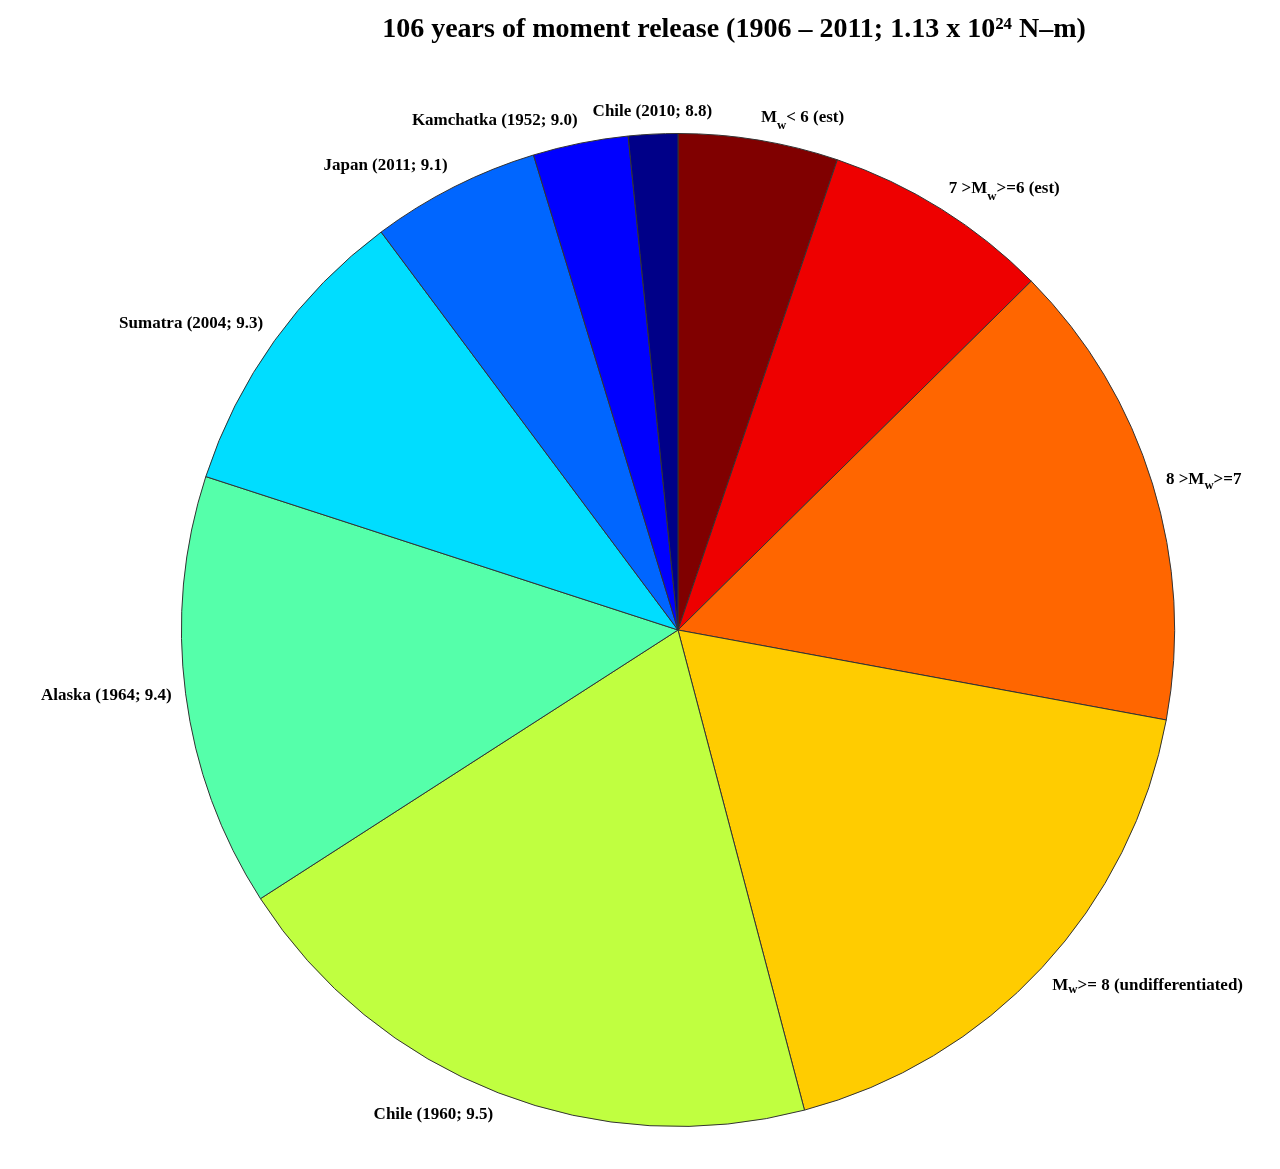 This screenshot has height=1169, width=1280. Describe the element at coordinates (652, 111) in the screenshot. I see `slice-label: Chile (2010; 8.8)` at that location.